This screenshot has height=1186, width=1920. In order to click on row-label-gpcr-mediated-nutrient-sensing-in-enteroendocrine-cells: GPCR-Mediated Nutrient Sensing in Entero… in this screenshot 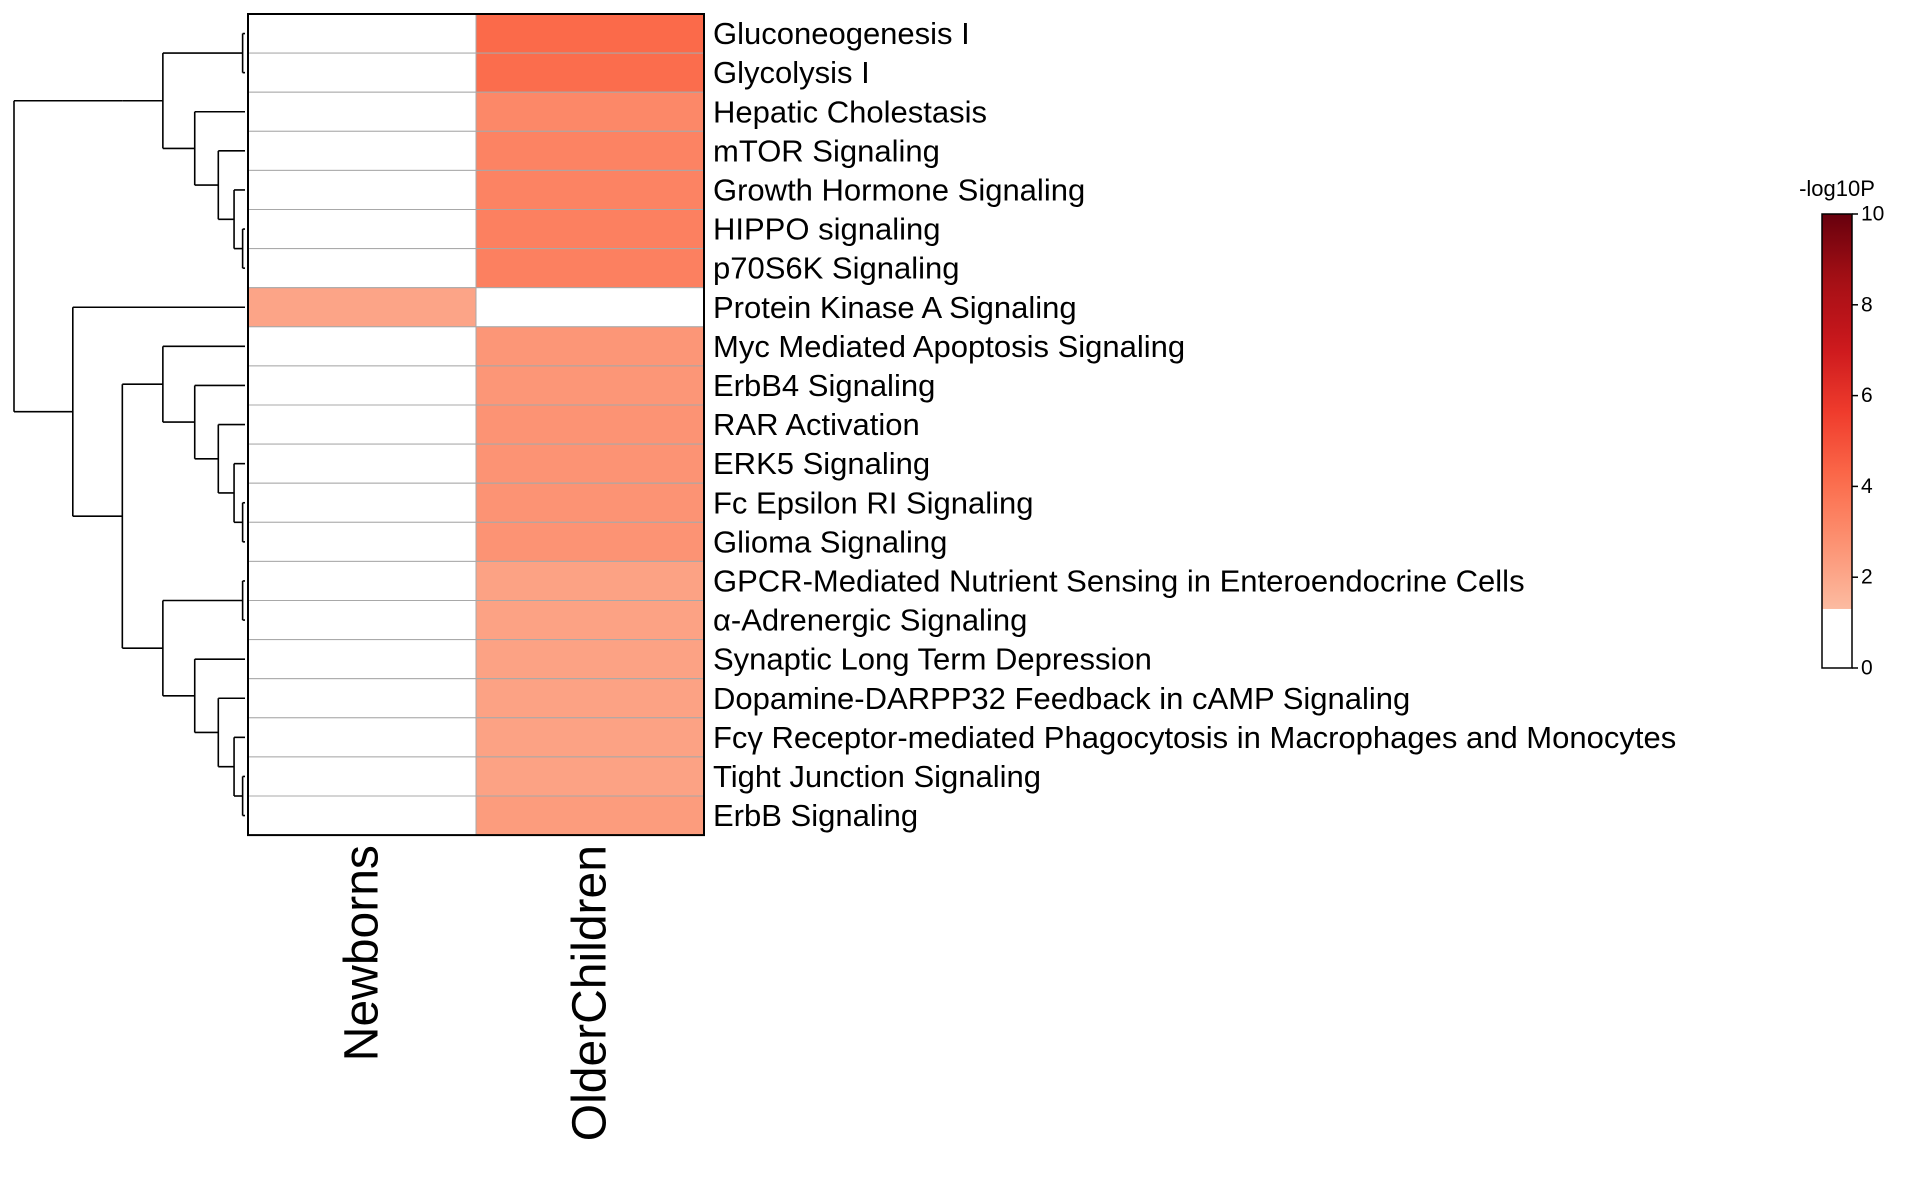, I will do `click(1119, 580)`.